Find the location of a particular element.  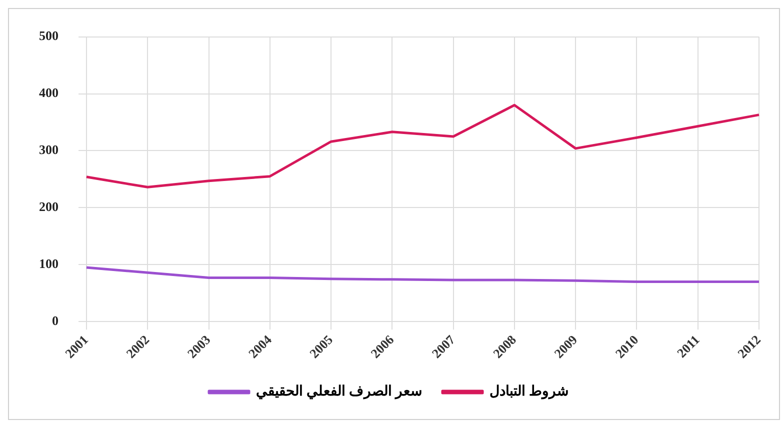

y-tick-label: 400 is located at coordinates (48, 92).